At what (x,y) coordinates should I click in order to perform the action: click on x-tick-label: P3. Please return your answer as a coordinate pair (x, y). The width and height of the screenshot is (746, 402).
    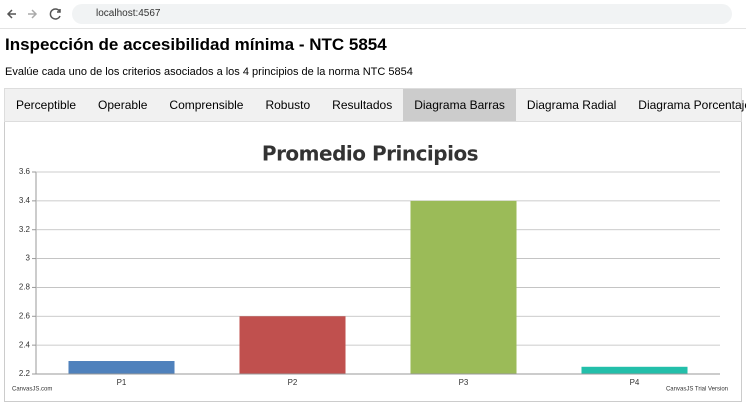
    Looking at the image, I should click on (464, 382).